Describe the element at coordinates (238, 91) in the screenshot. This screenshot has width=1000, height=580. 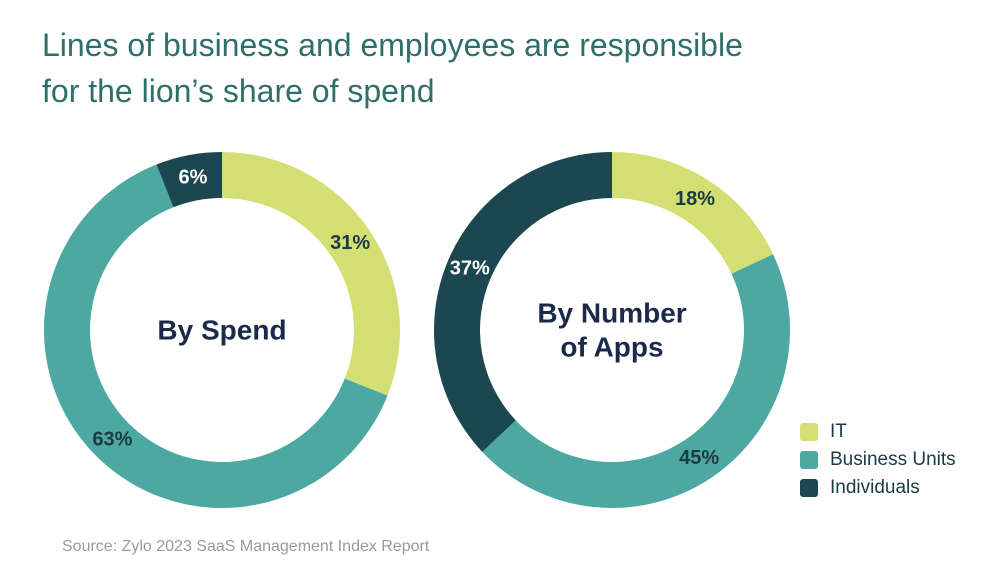
I see `chart-title-line-2: for the lion’s share of spend` at that location.